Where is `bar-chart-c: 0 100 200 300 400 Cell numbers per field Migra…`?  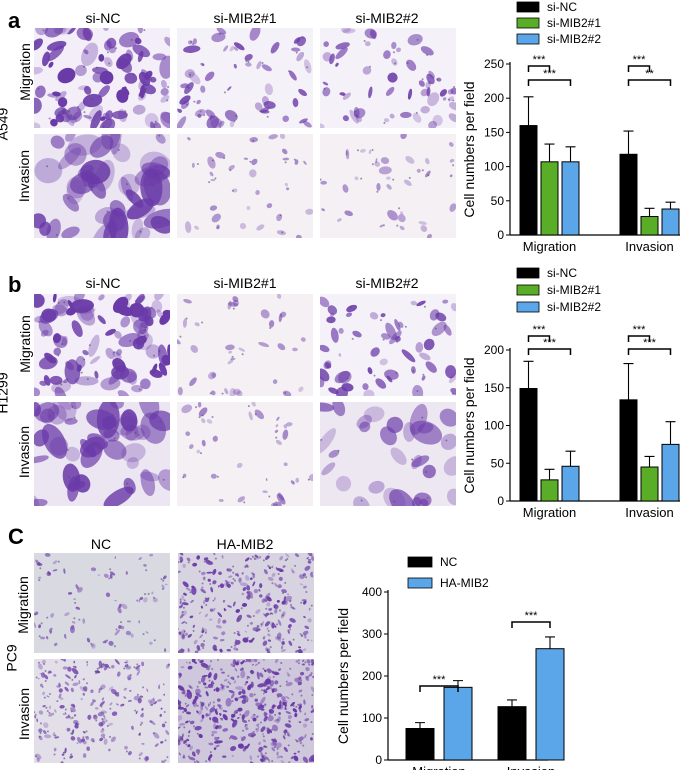 bar-chart-c: 0 100 200 300 400 Cell numbers per field Migra… is located at coordinates (450, 662).